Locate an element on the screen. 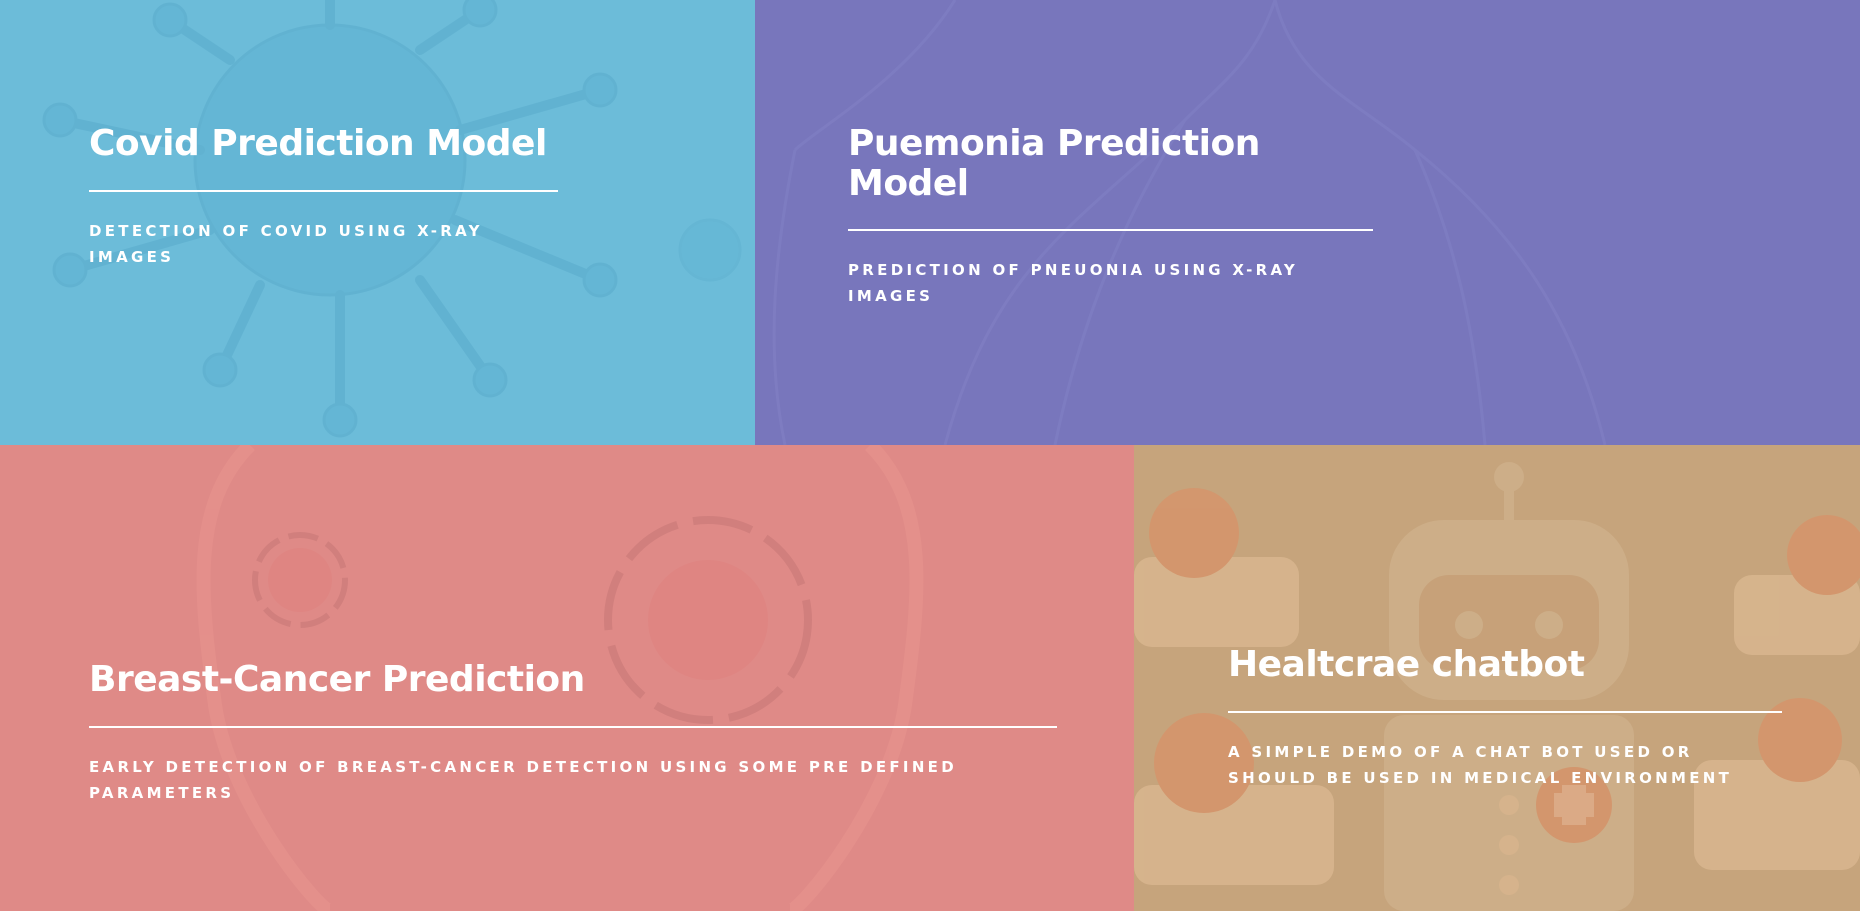 This screenshot has height=911, width=1860. heartbeat-icon is located at coordinates (1204, 763).